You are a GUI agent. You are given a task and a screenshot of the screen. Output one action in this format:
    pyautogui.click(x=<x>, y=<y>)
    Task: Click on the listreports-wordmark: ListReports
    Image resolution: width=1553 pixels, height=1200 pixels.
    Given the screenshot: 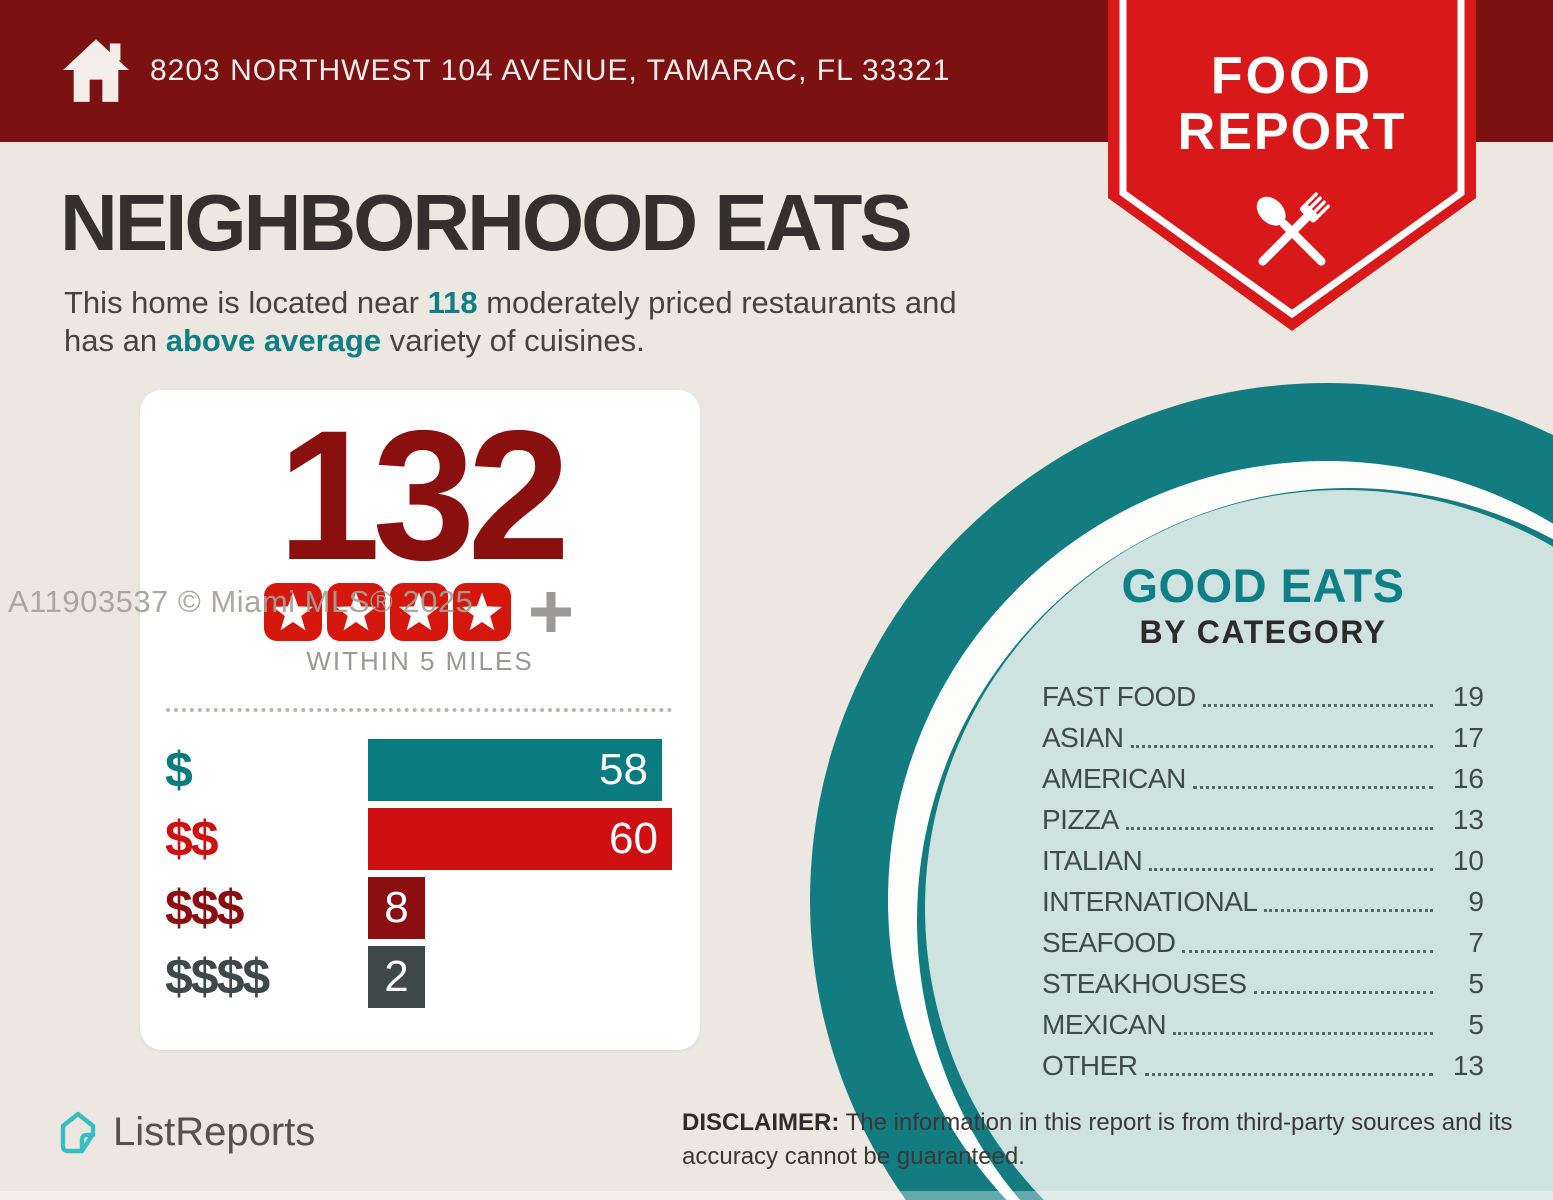 What is the action you would take?
    pyautogui.click(x=214, y=1132)
    